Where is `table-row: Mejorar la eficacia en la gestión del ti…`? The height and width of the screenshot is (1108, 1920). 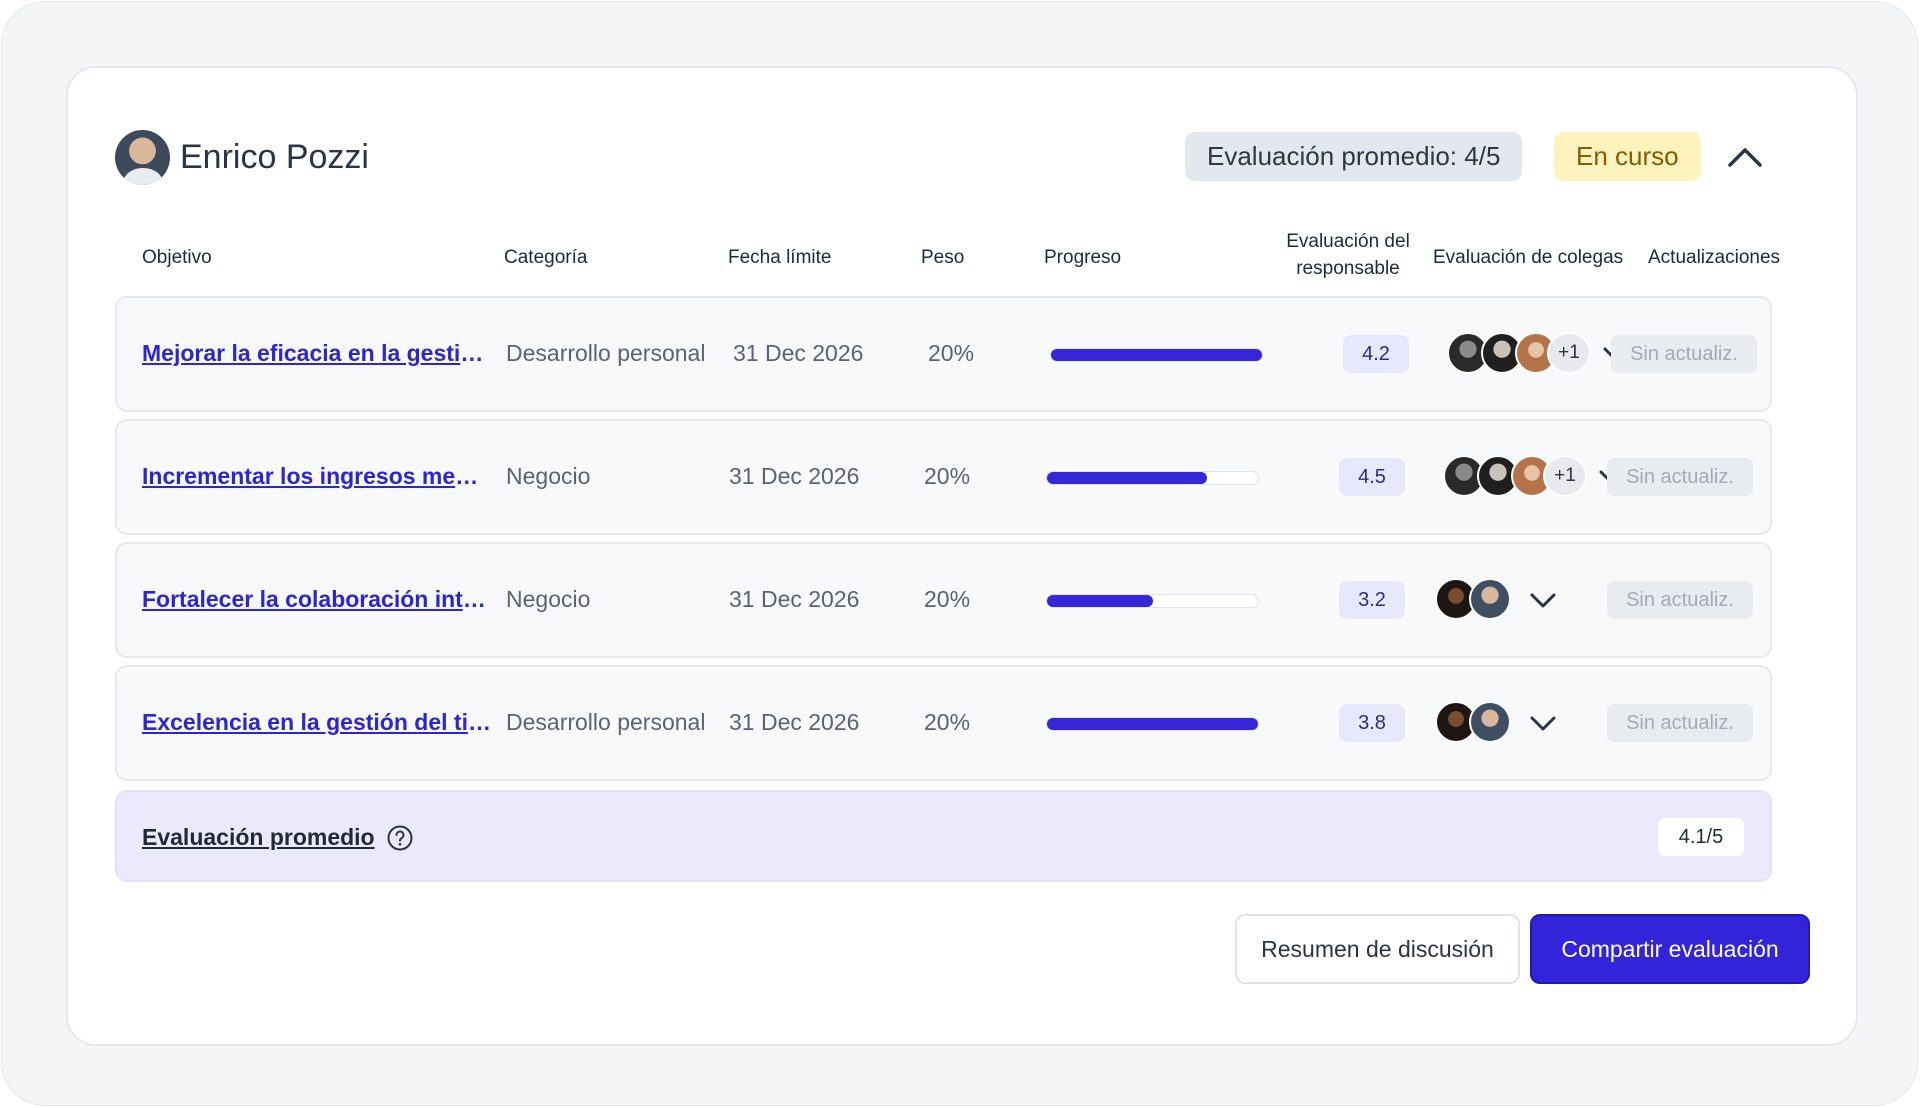 table-row: Mejorar la eficacia en la gestión del ti… is located at coordinates (943, 354).